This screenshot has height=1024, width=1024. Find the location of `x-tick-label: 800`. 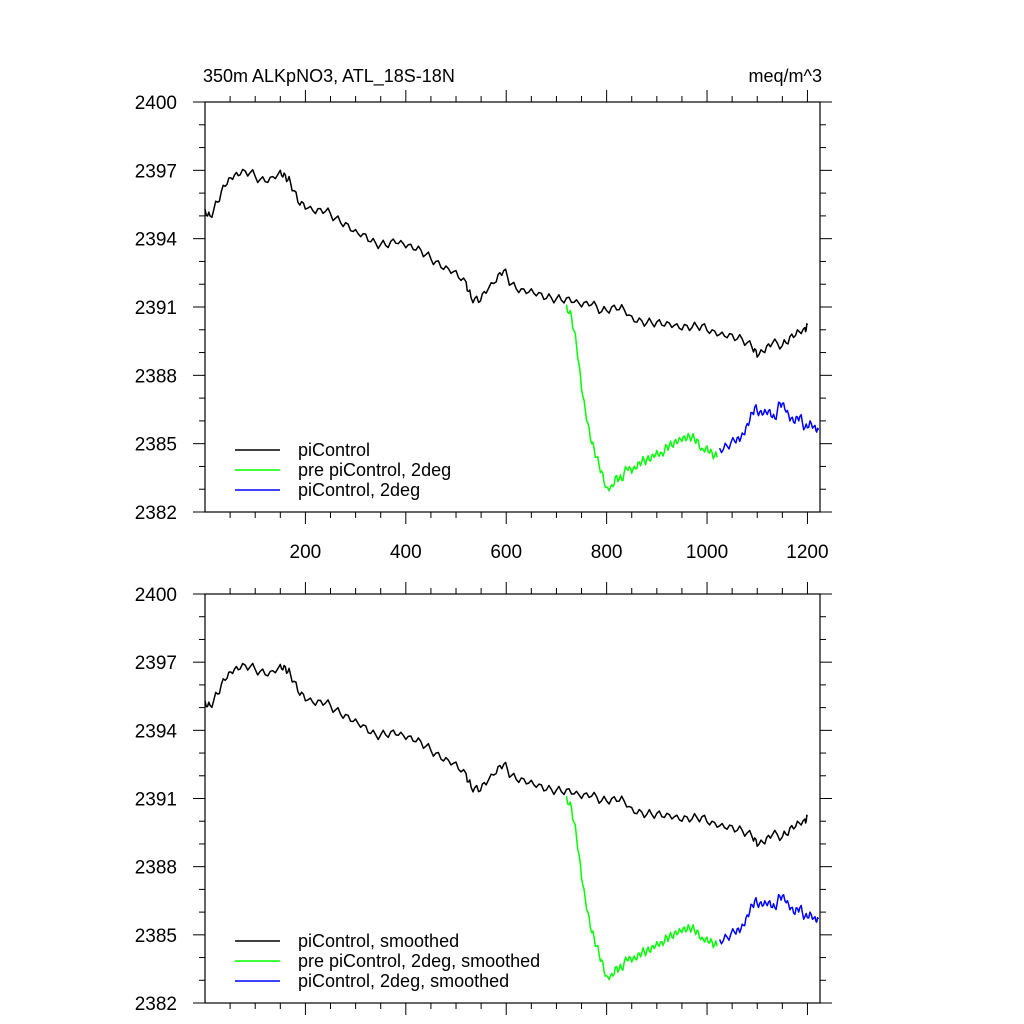

x-tick-label: 800 is located at coordinates (607, 552).